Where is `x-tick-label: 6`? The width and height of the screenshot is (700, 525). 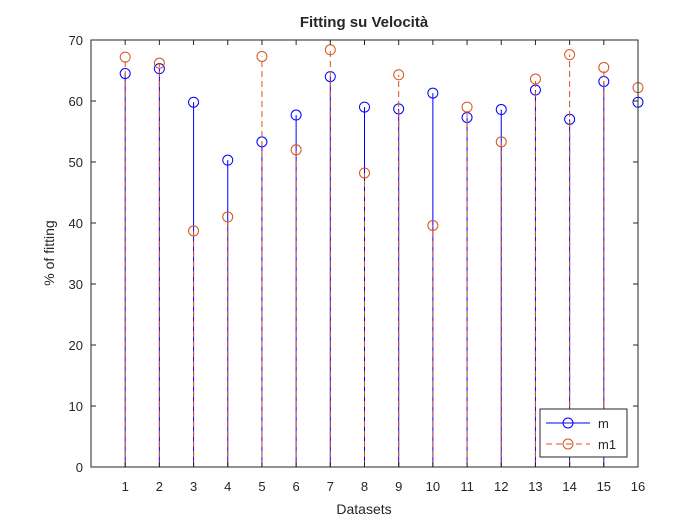
x-tick-label: 6 is located at coordinates (296, 486).